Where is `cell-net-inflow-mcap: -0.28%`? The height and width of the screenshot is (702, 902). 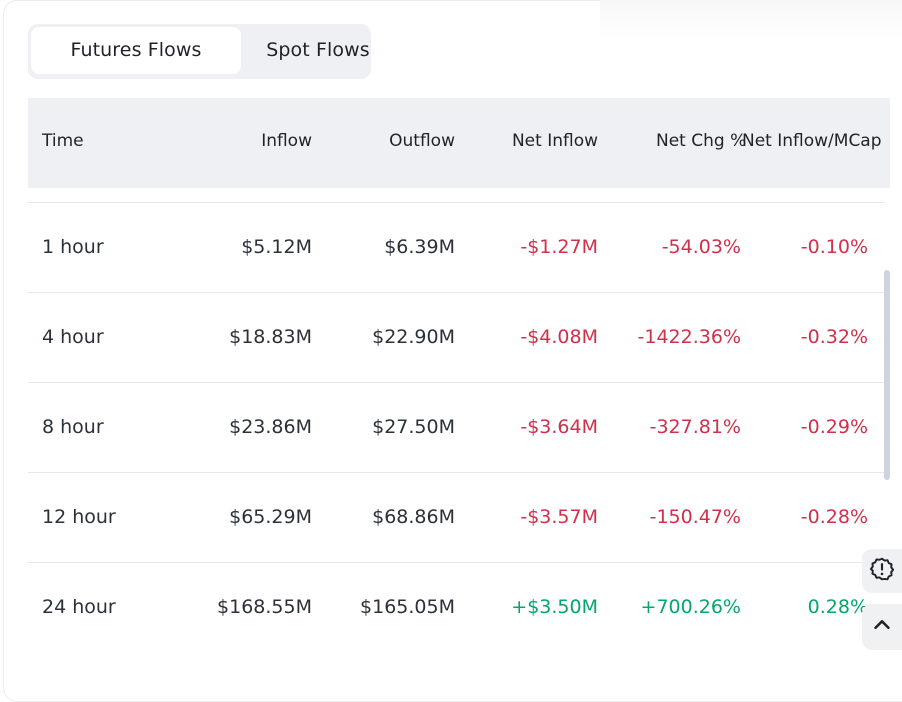 cell-net-inflow-mcap: -0.28% is located at coordinates (834, 517).